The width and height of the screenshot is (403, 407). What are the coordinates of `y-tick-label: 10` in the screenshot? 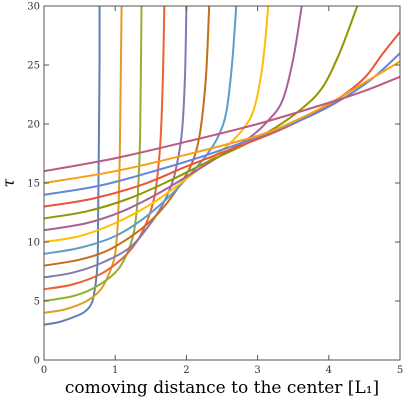 It's located at (33, 243).